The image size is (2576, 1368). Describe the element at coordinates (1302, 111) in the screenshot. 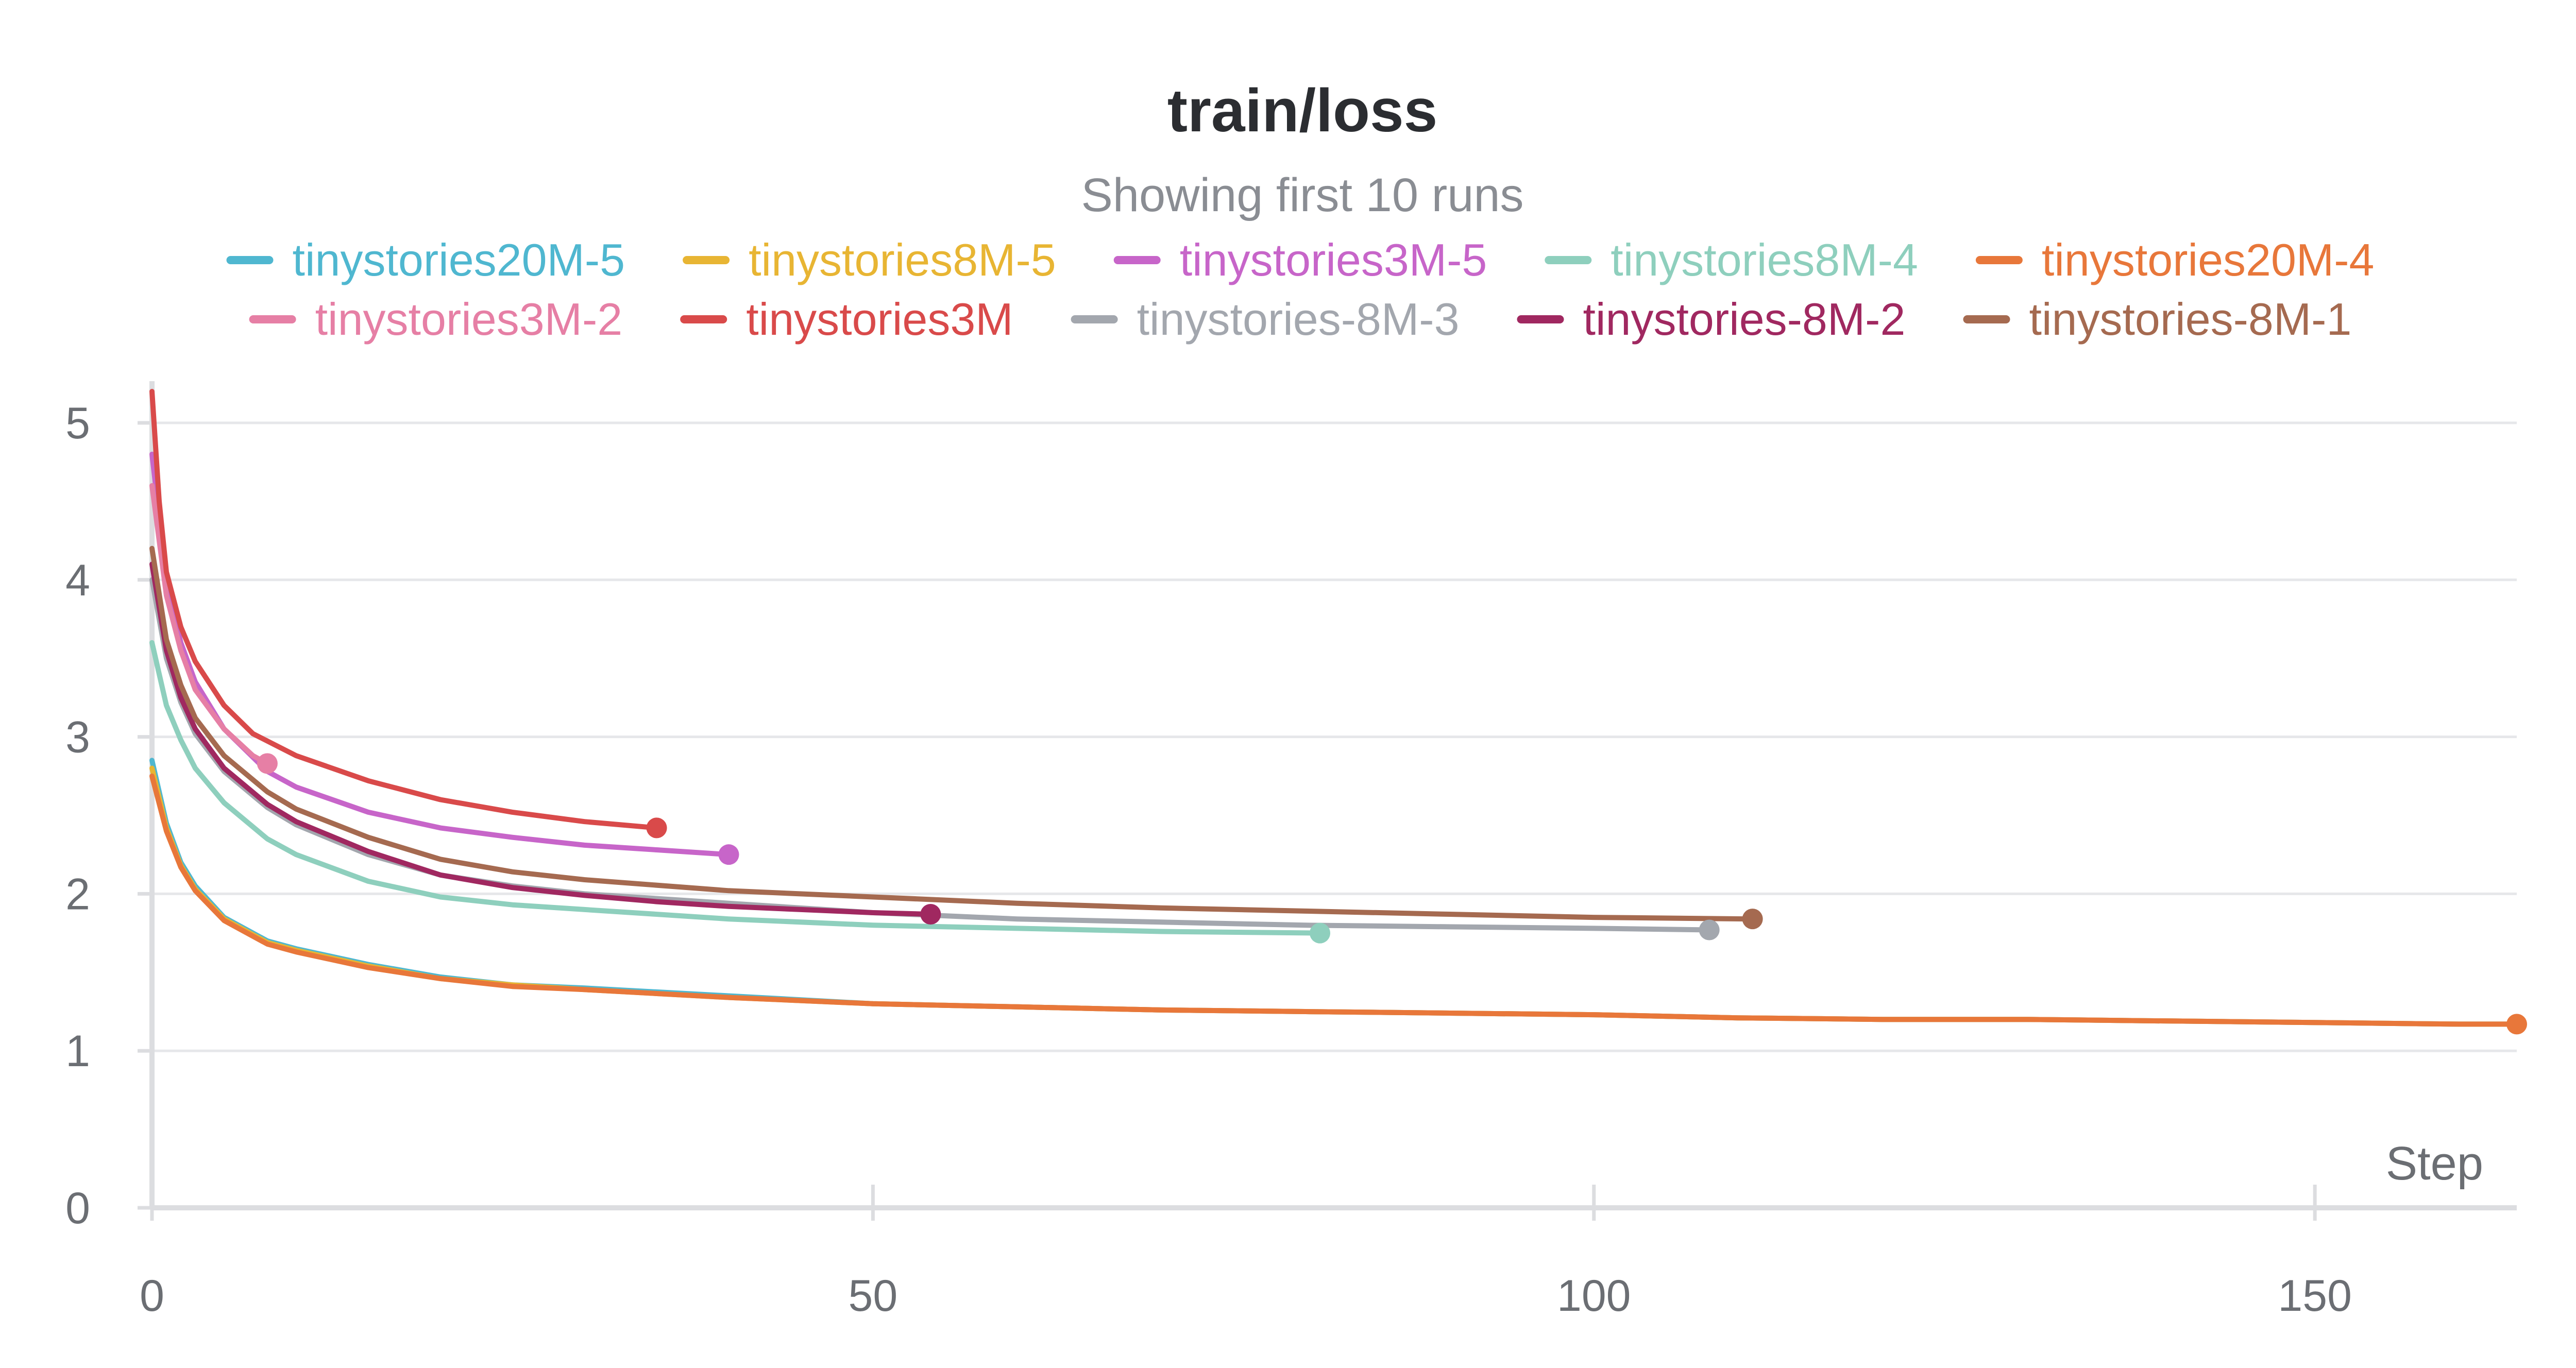

I see `chart-title: train/loss` at that location.